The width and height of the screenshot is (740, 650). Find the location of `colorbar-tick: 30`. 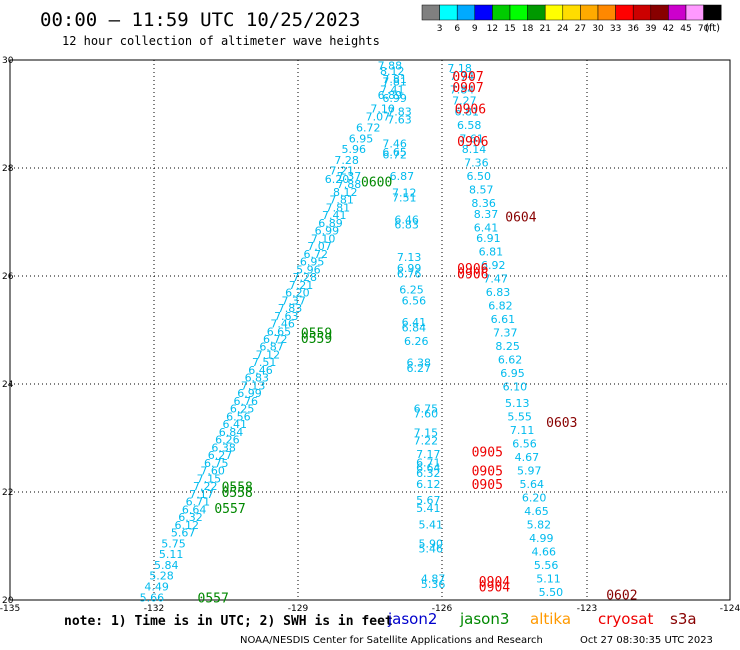

colorbar-tick: 30 is located at coordinates (598, 29).